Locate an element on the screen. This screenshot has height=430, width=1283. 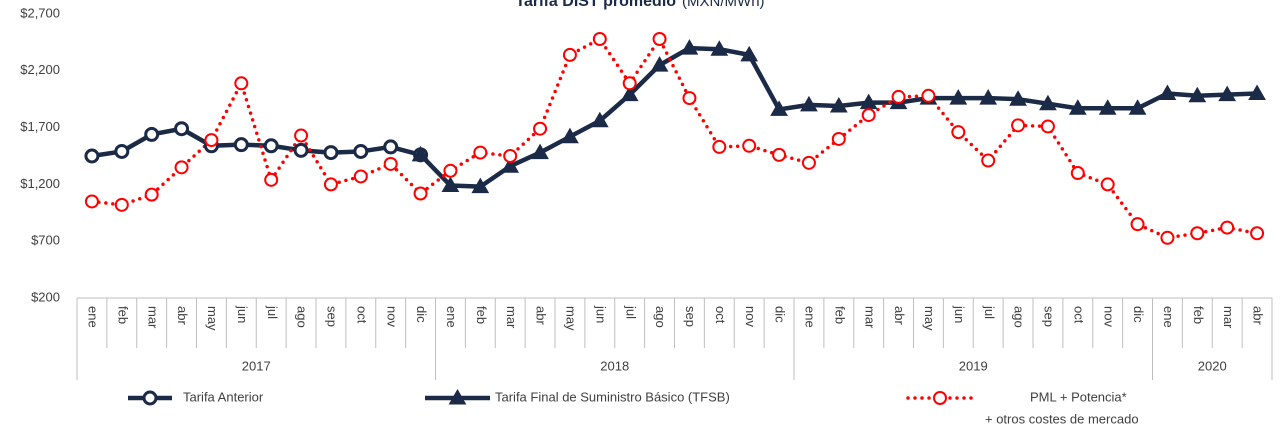
group-label: 2017 is located at coordinates (256, 365).